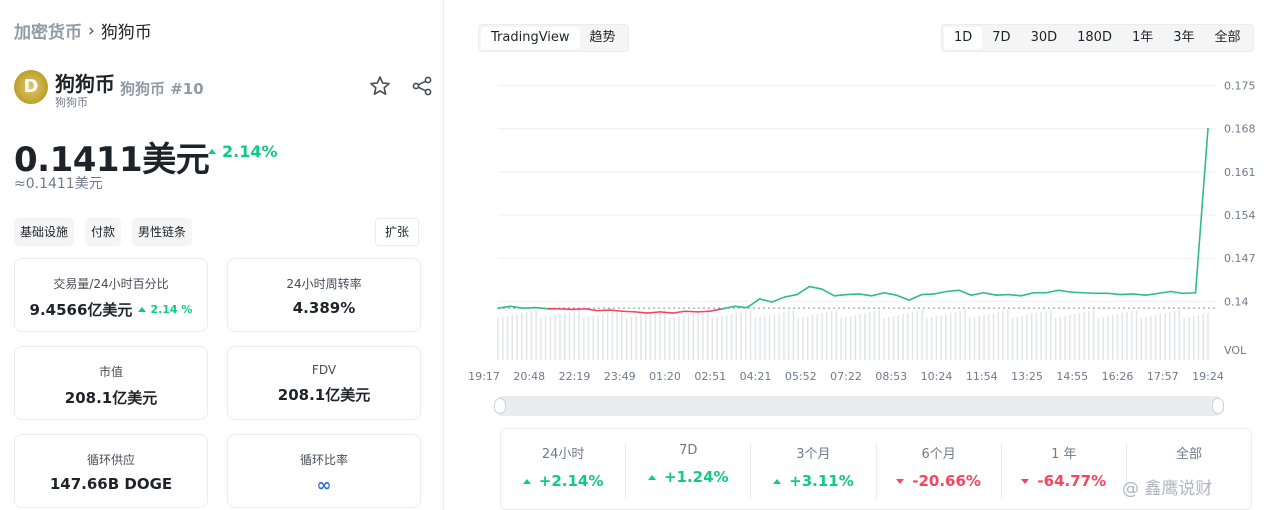 The width and height of the screenshot is (1280, 510). I want to click on tab-trend: 趋势, so click(602, 37).